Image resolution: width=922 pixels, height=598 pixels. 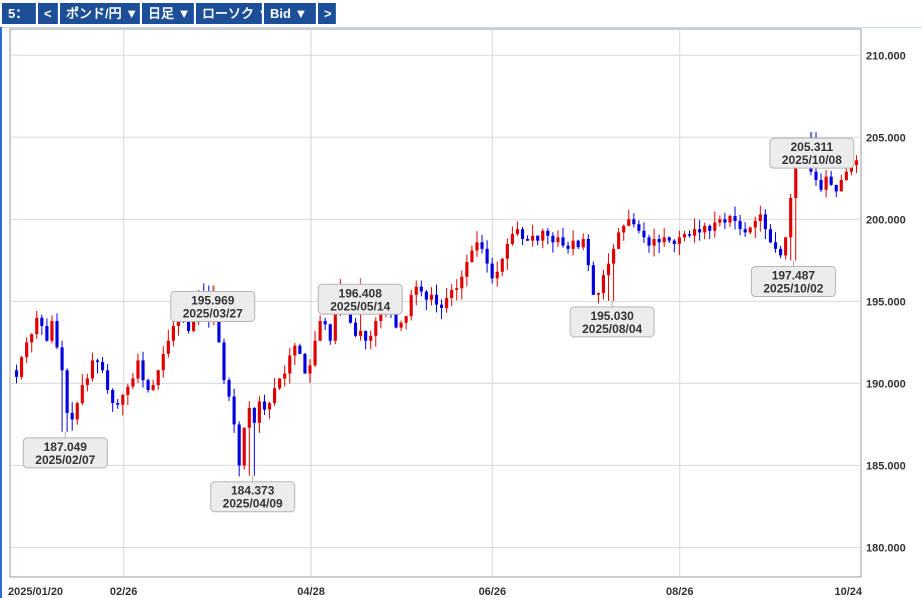 I want to click on annotation-value: 196.408, so click(x=361, y=293).